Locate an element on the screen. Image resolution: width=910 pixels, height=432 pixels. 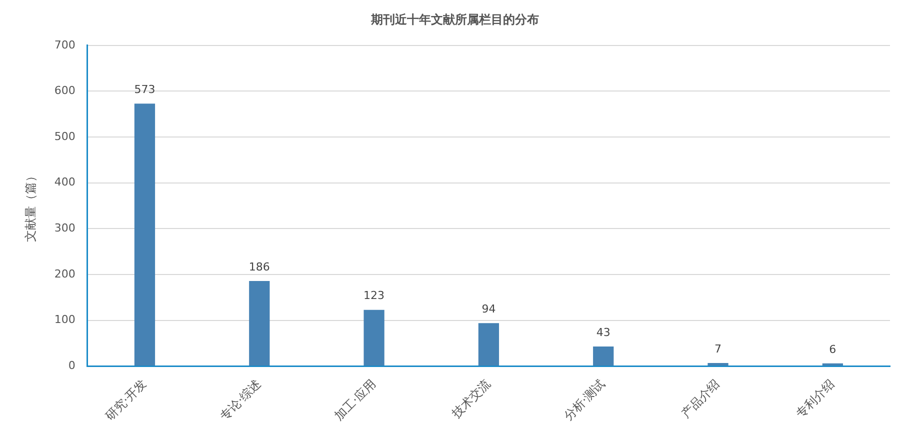
data-label: 94 is located at coordinates (489, 309).